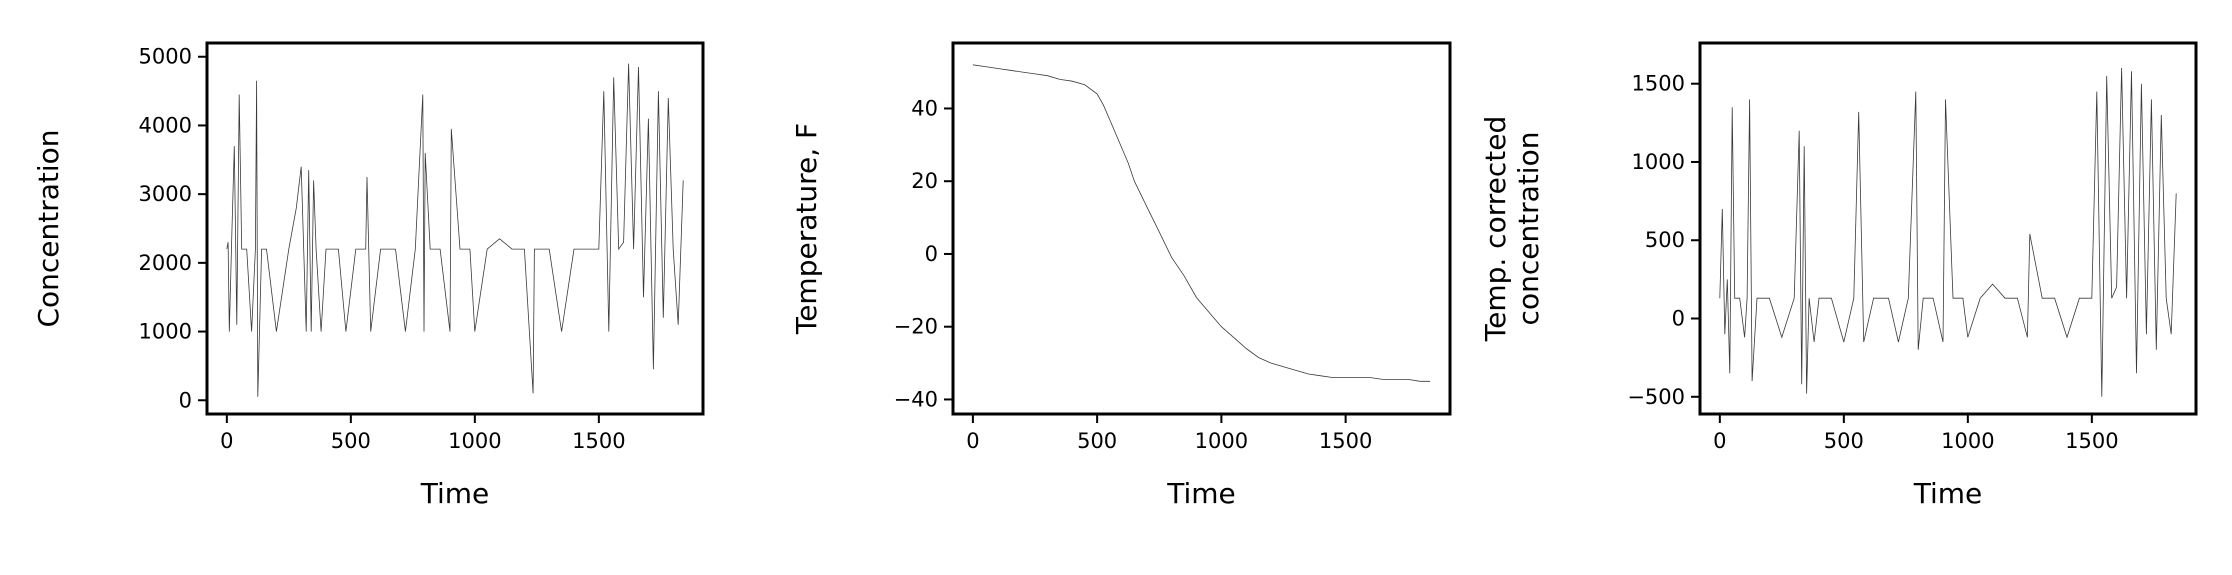 This screenshot has width=2232, height=575. I want to click on y-tick-label: −500, so click(1656, 397).